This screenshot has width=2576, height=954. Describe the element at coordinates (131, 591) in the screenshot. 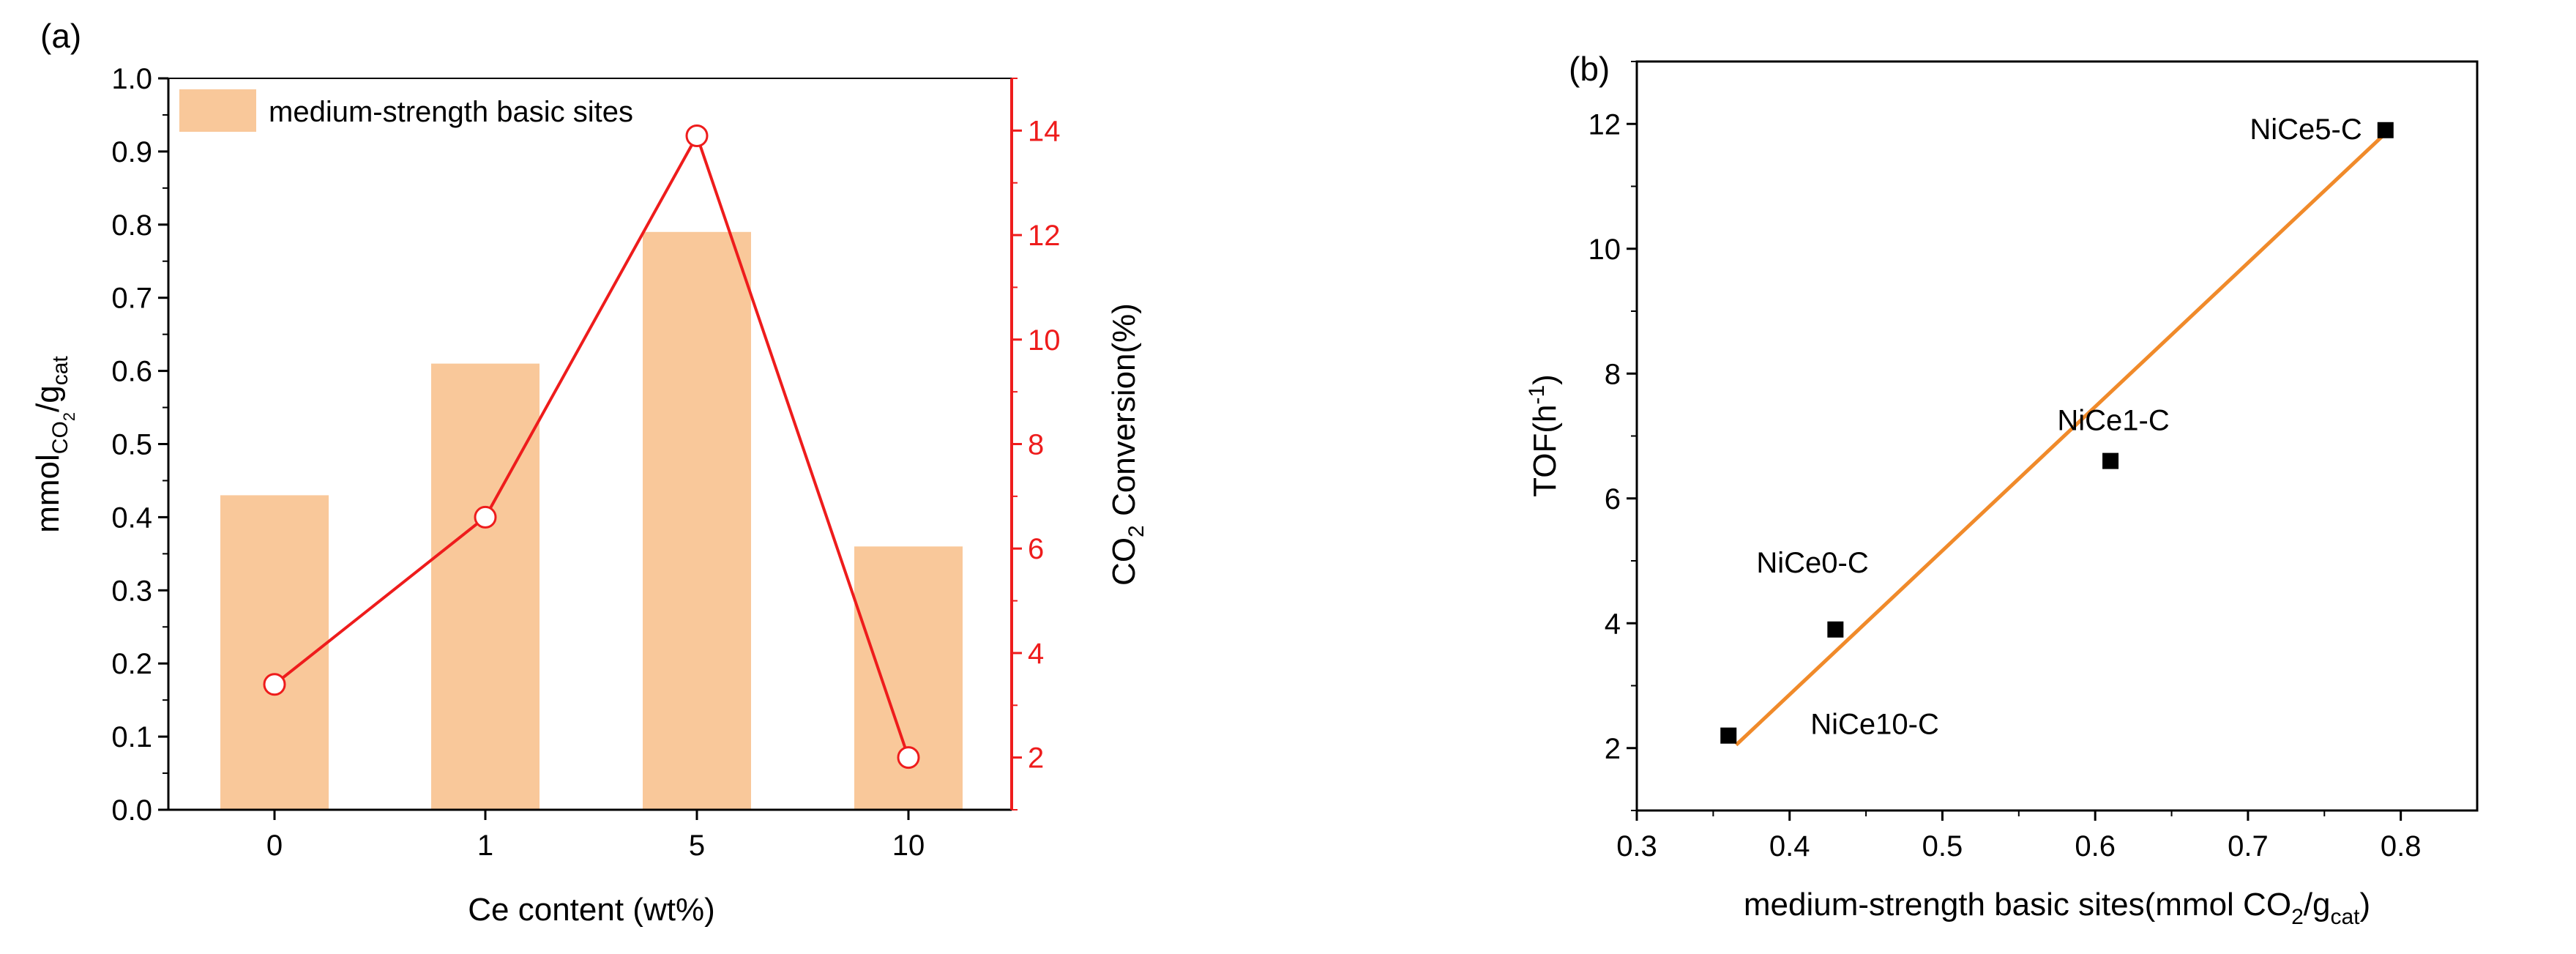

I see `y-tick-label: 0.3` at that location.